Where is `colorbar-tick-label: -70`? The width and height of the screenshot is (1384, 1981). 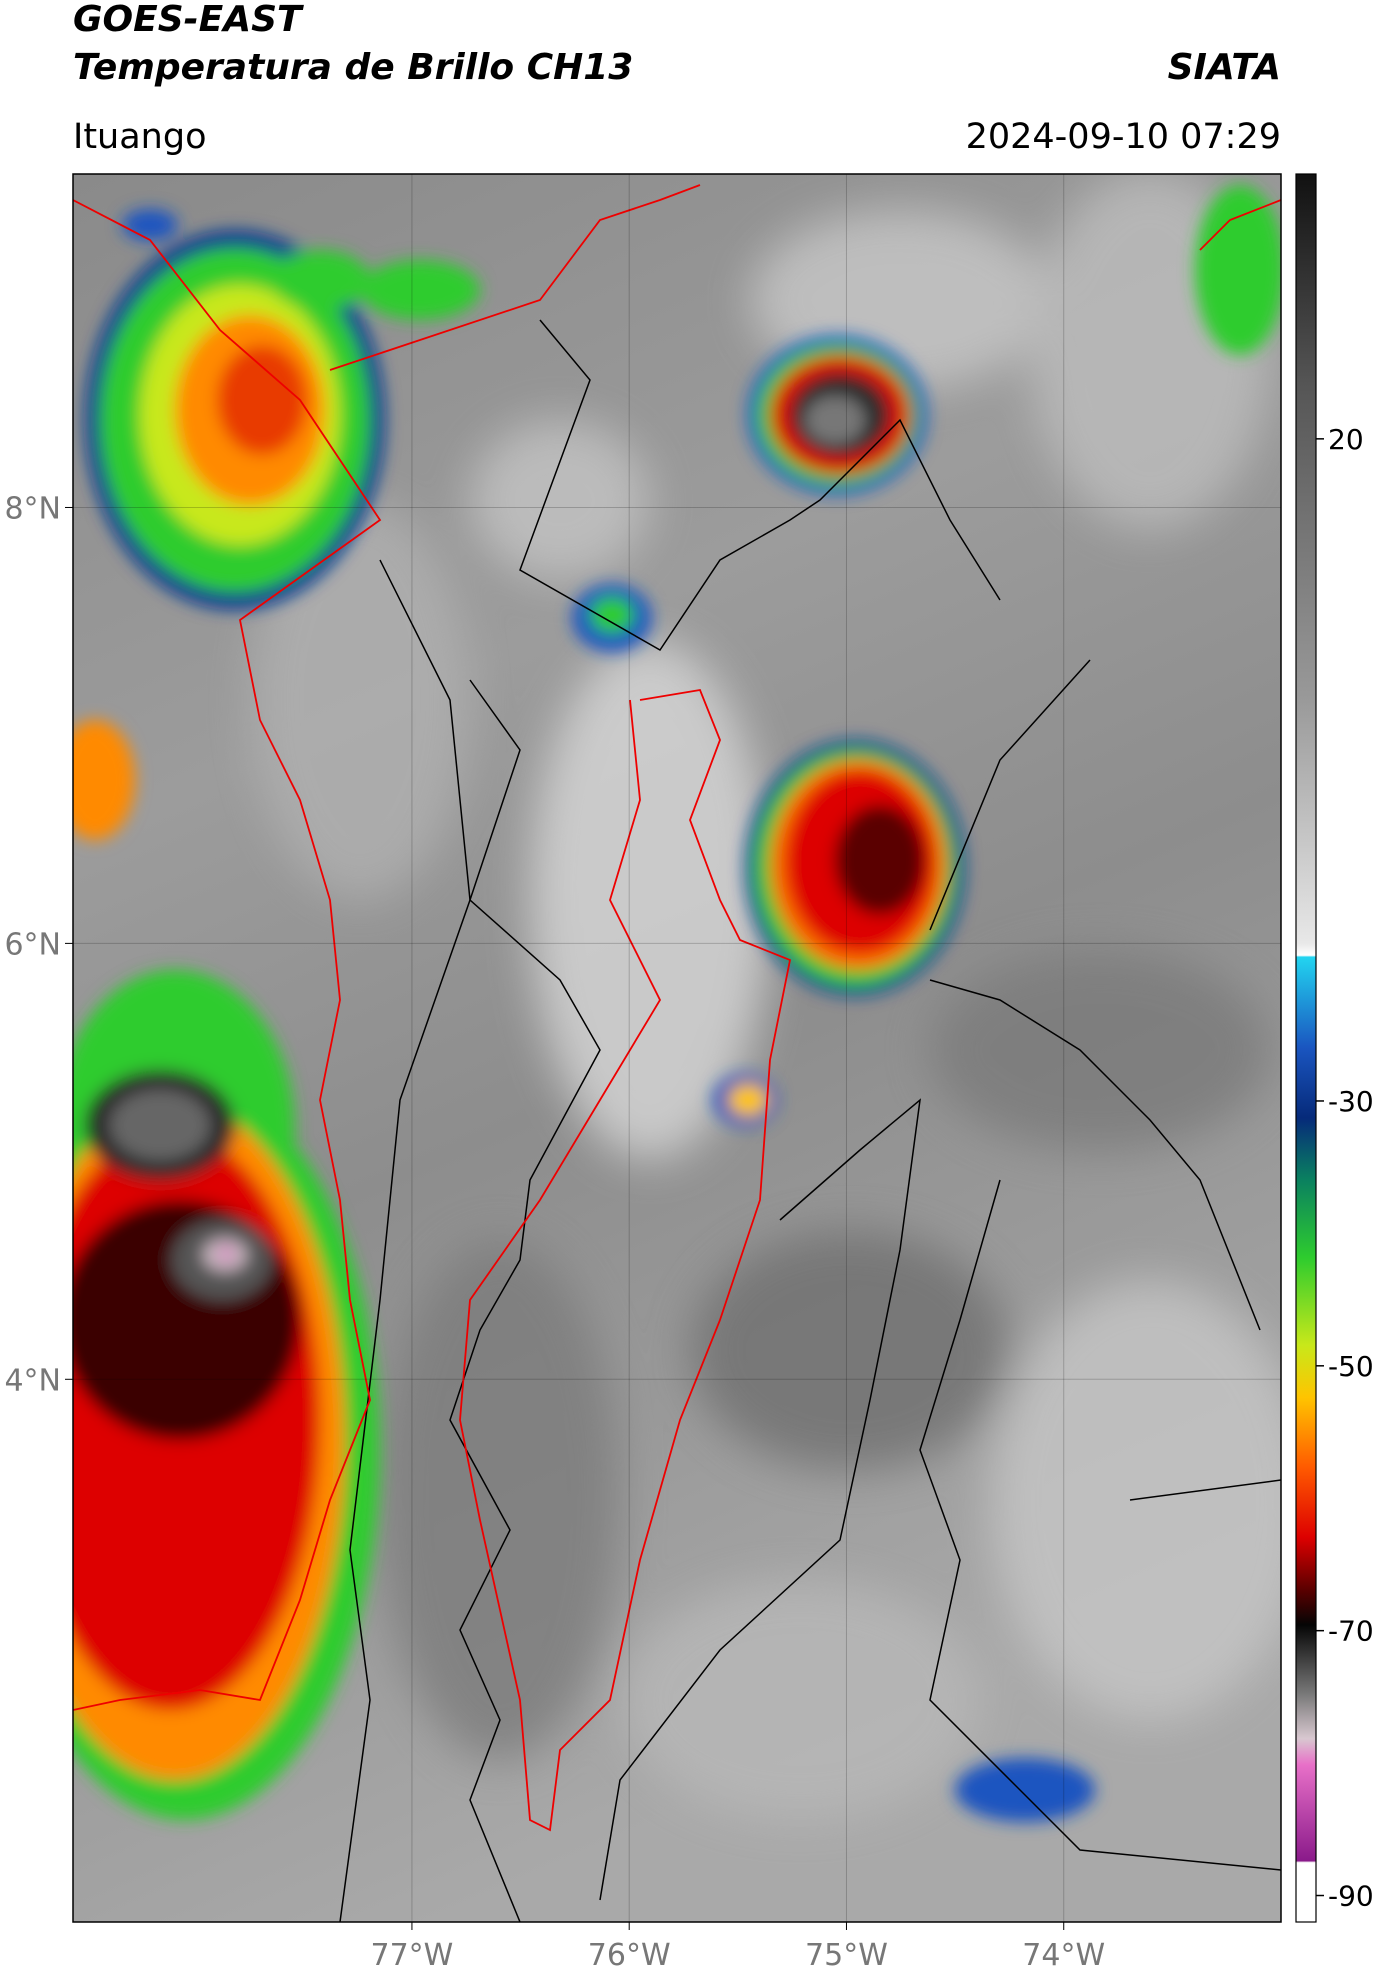 colorbar-tick-label: -70 is located at coordinates (1351, 1631).